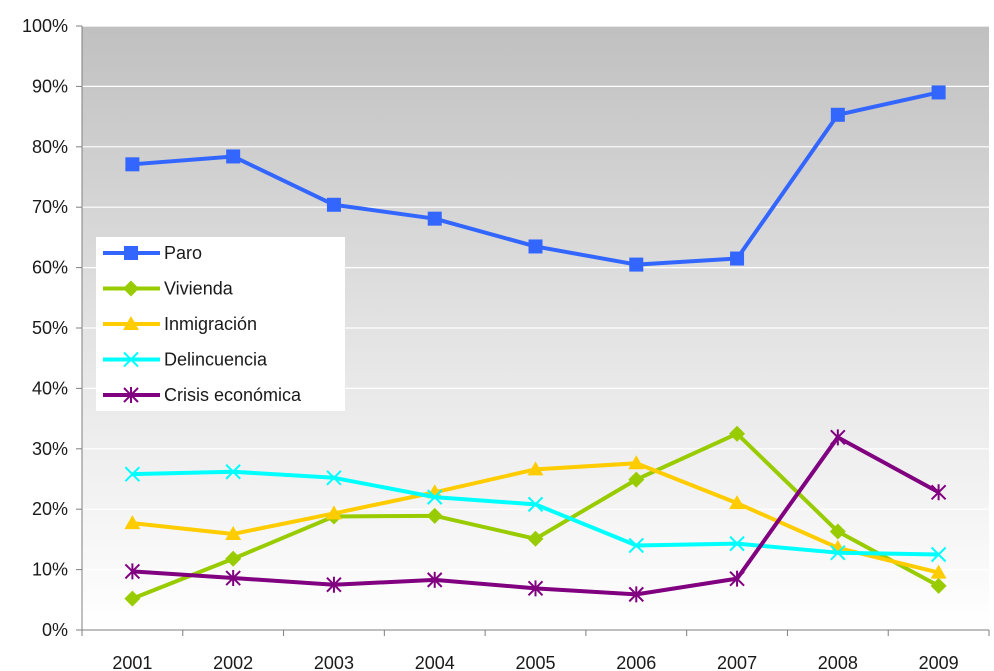  What do you see at coordinates (435, 662) in the screenshot?
I see `x-tick-label: 2004` at bounding box center [435, 662].